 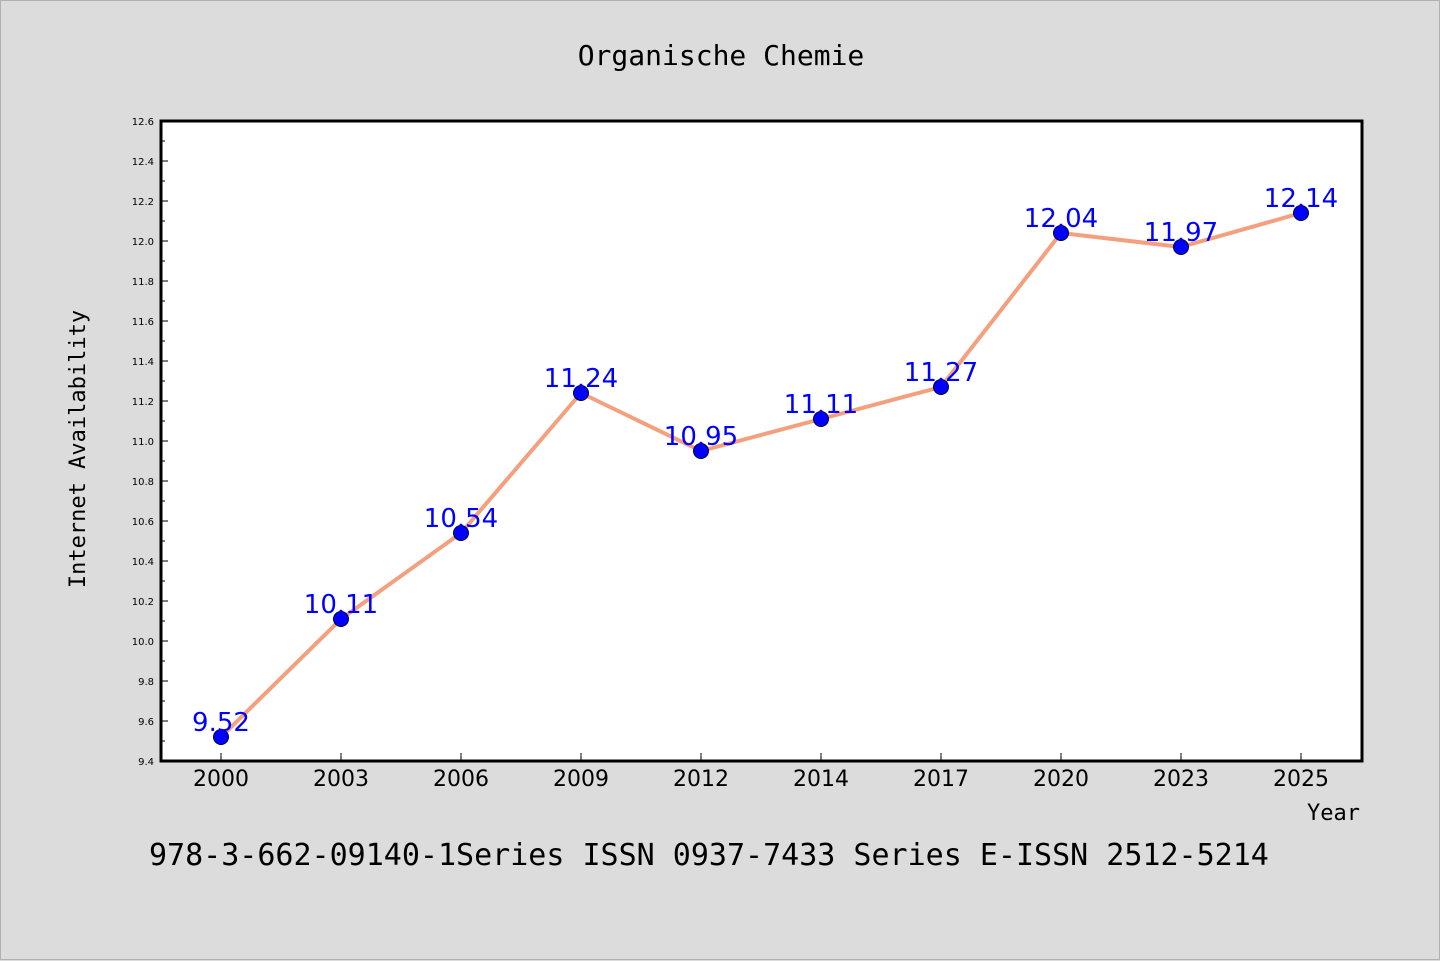 I want to click on x-tick-label: 2003, so click(x=341, y=779).